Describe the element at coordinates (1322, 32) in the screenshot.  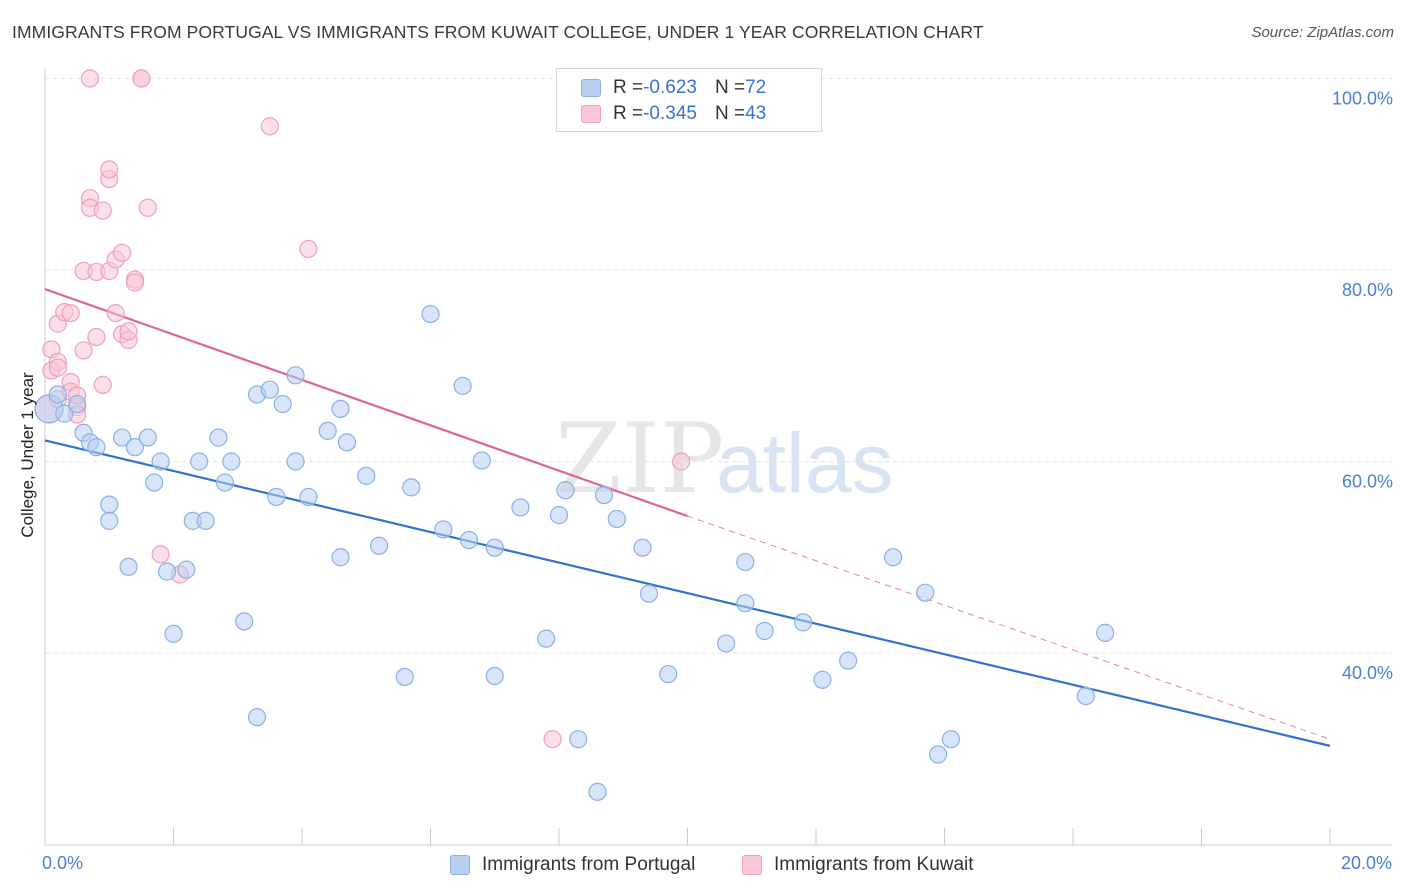
I see `source-label: Source: ZipAtlas.com` at that location.